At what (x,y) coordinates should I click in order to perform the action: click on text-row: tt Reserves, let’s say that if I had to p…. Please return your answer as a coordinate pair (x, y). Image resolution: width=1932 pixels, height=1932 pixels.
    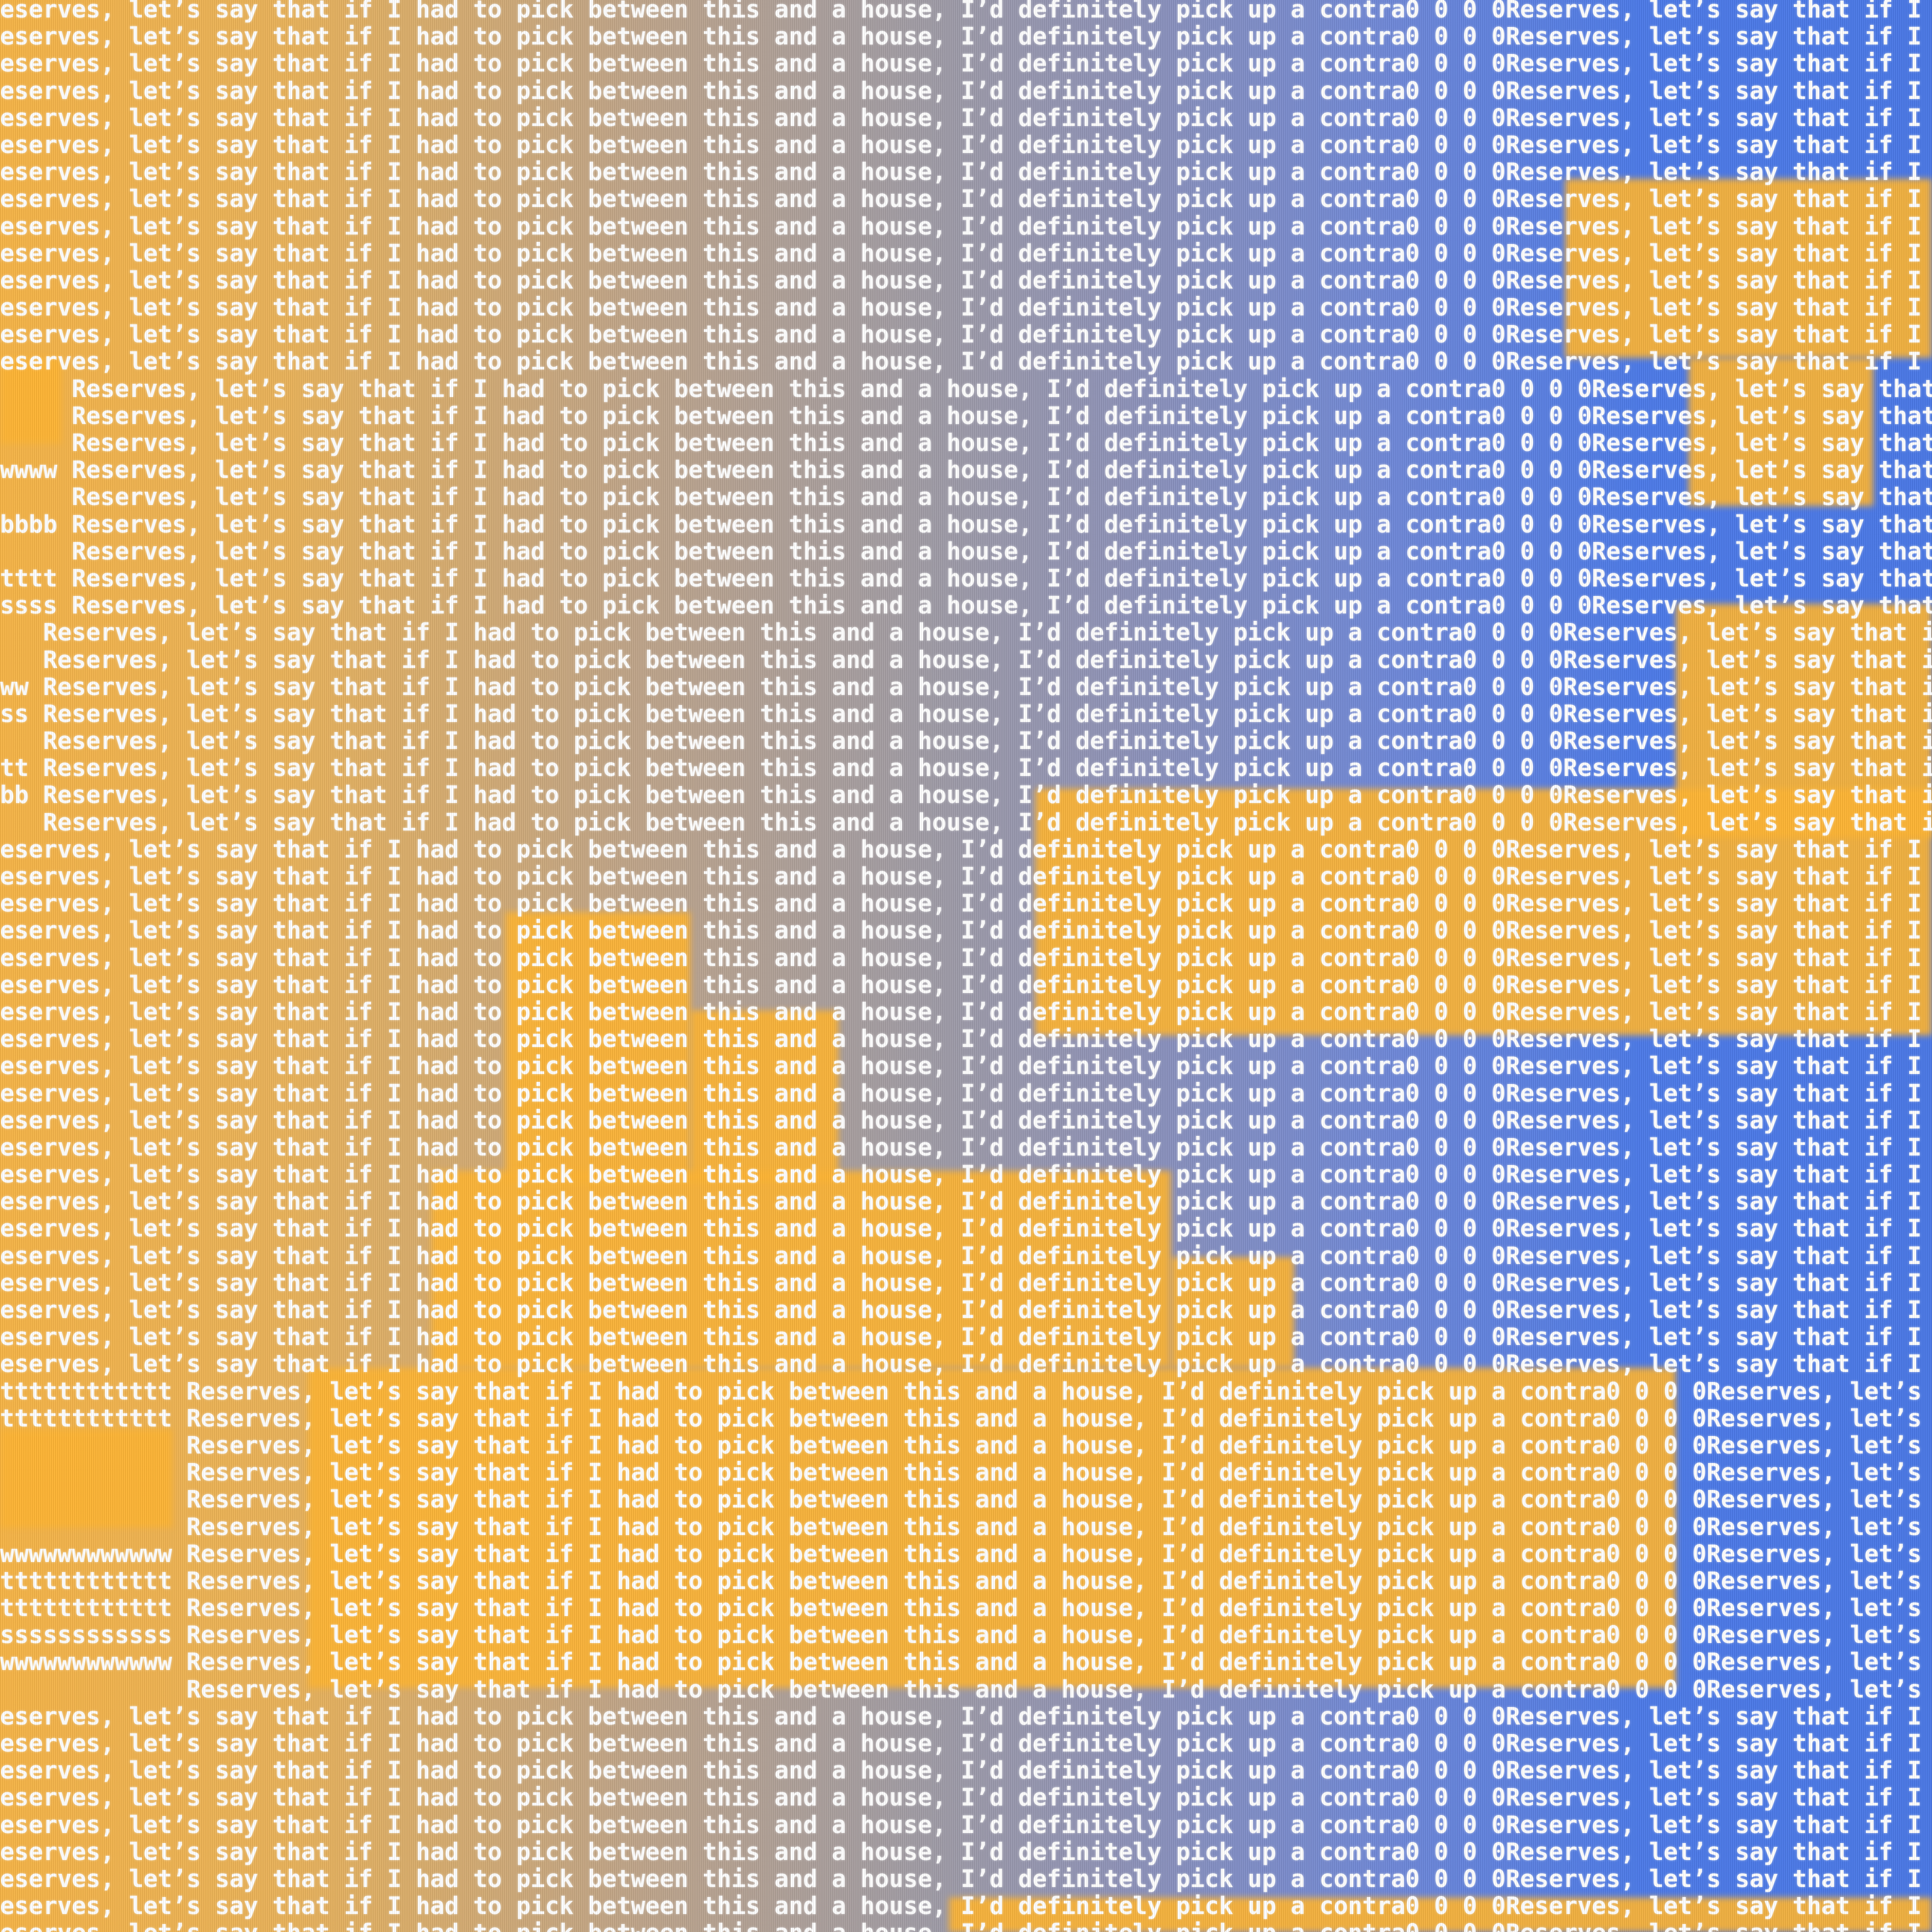
    Looking at the image, I should click on (966, 767).